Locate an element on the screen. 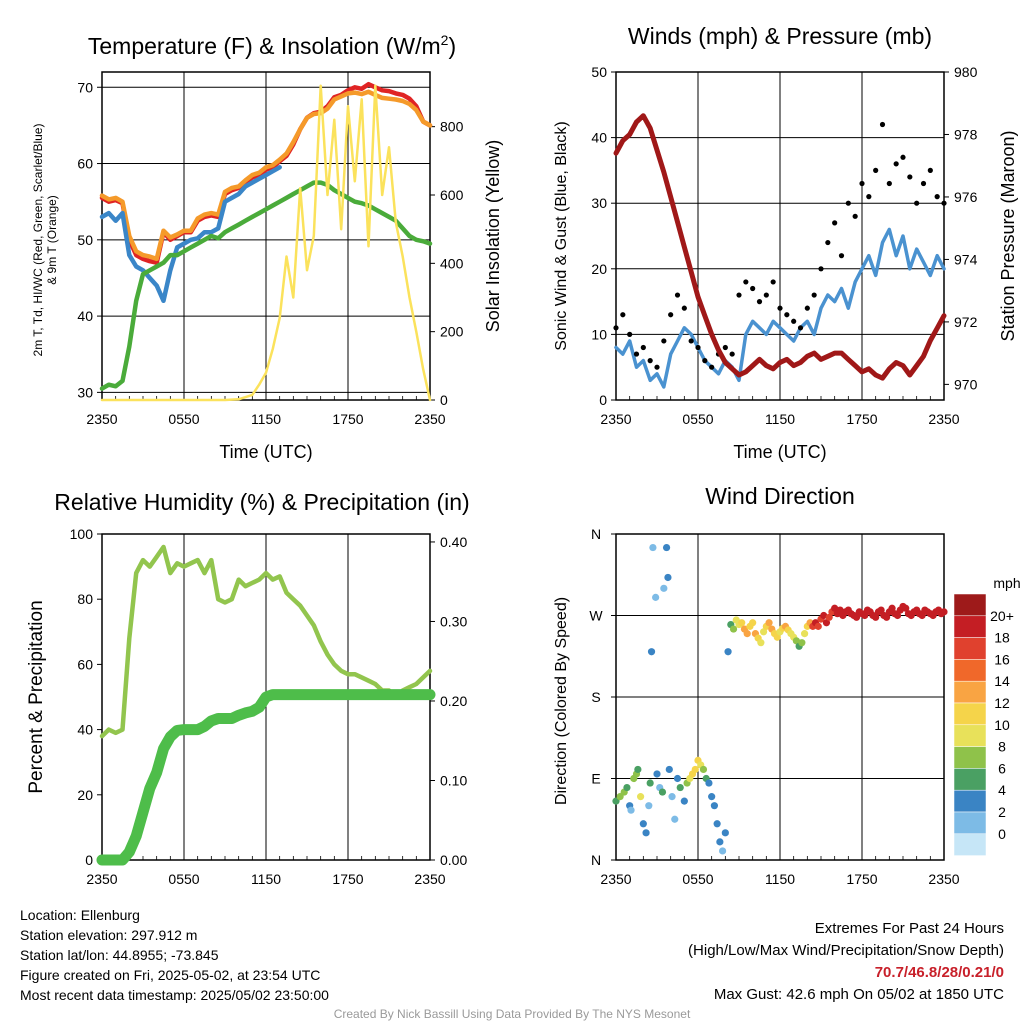  legend-title: mph is located at coordinates (1006, 583).